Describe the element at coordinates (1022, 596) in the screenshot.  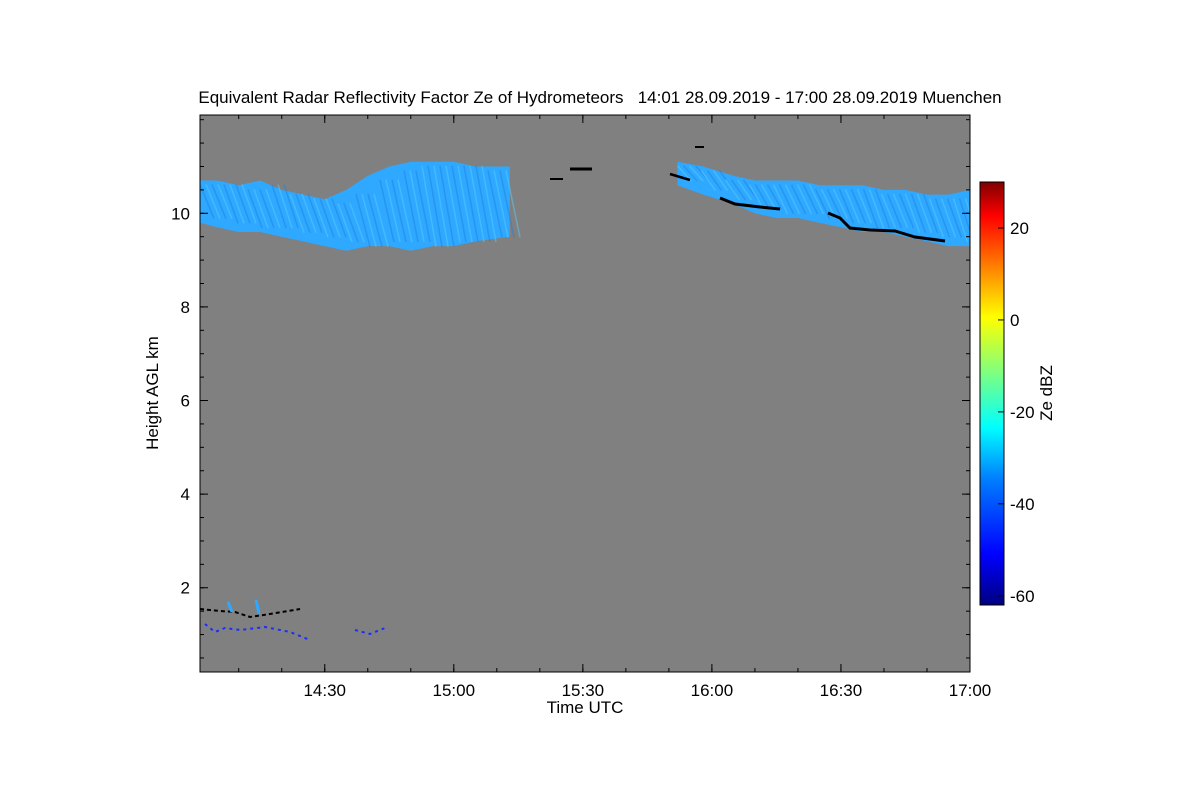
I see `colorbar-tick-label: -60` at that location.